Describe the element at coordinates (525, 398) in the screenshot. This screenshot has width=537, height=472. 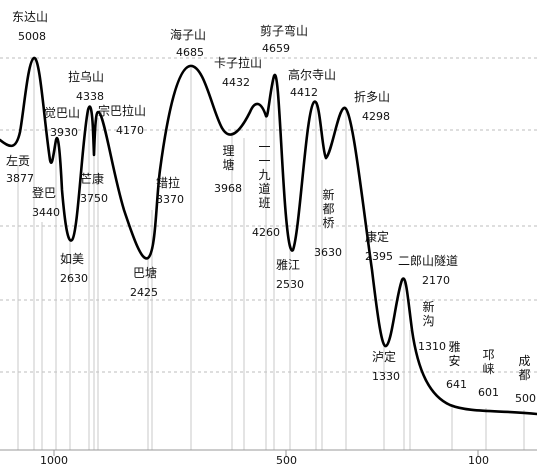
I see `station-elevation: 500` at that location.